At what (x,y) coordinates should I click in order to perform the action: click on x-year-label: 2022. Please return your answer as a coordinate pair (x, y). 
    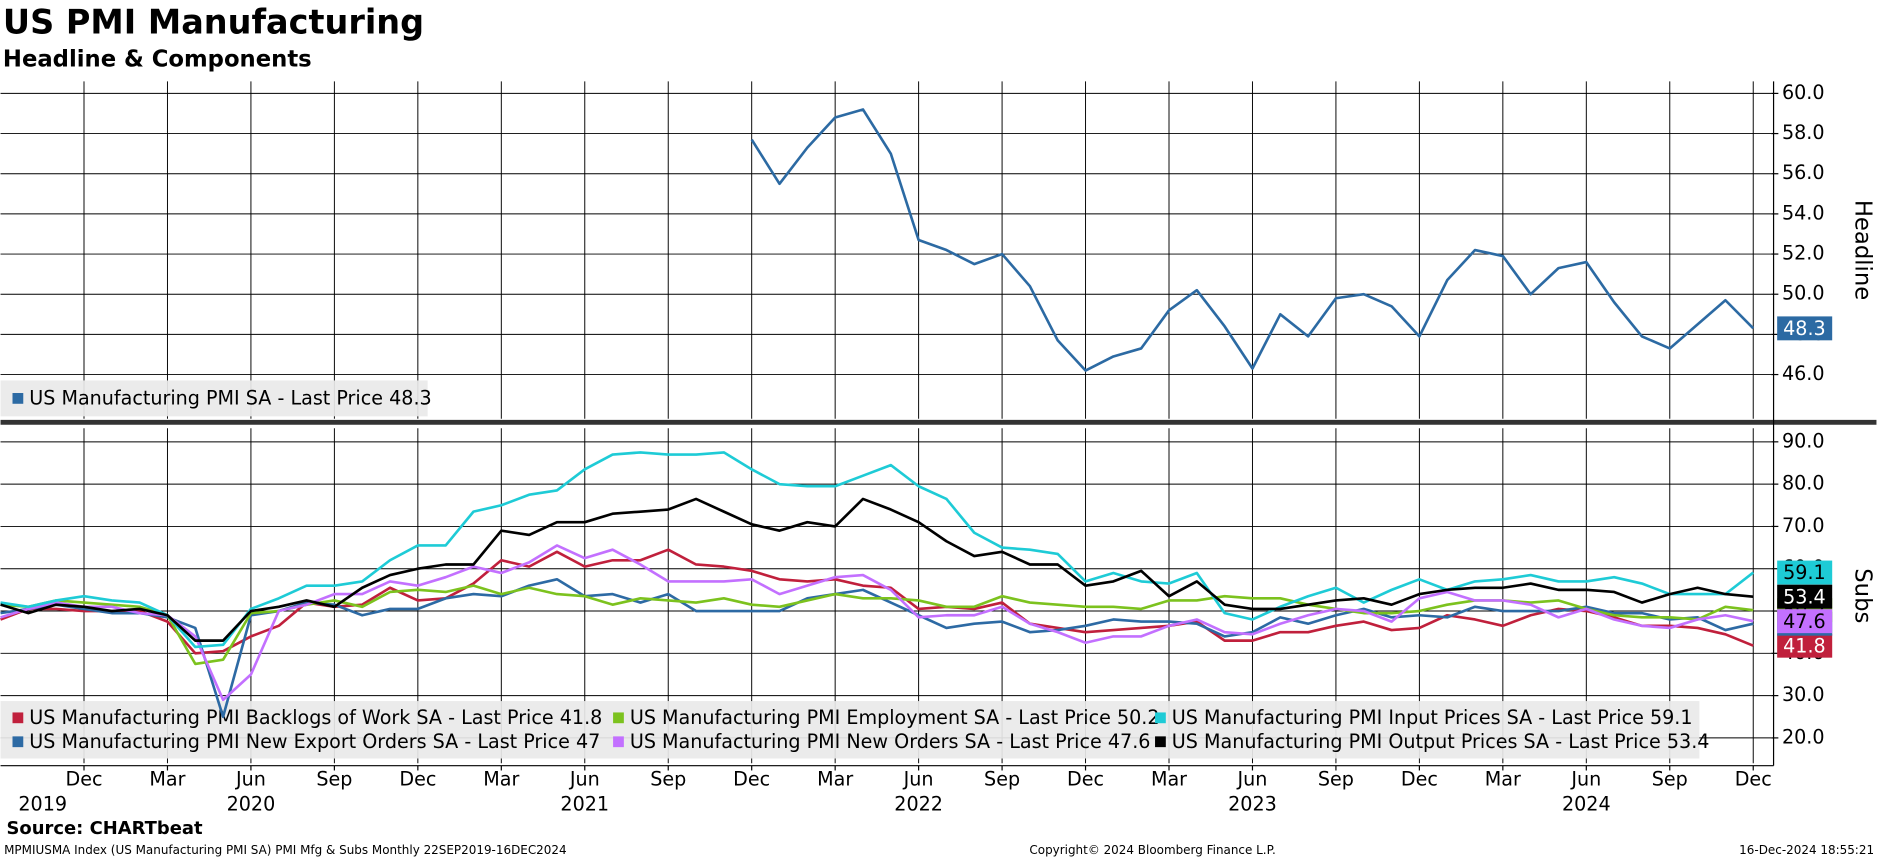
    Looking at the image, I should click on (918, 804).